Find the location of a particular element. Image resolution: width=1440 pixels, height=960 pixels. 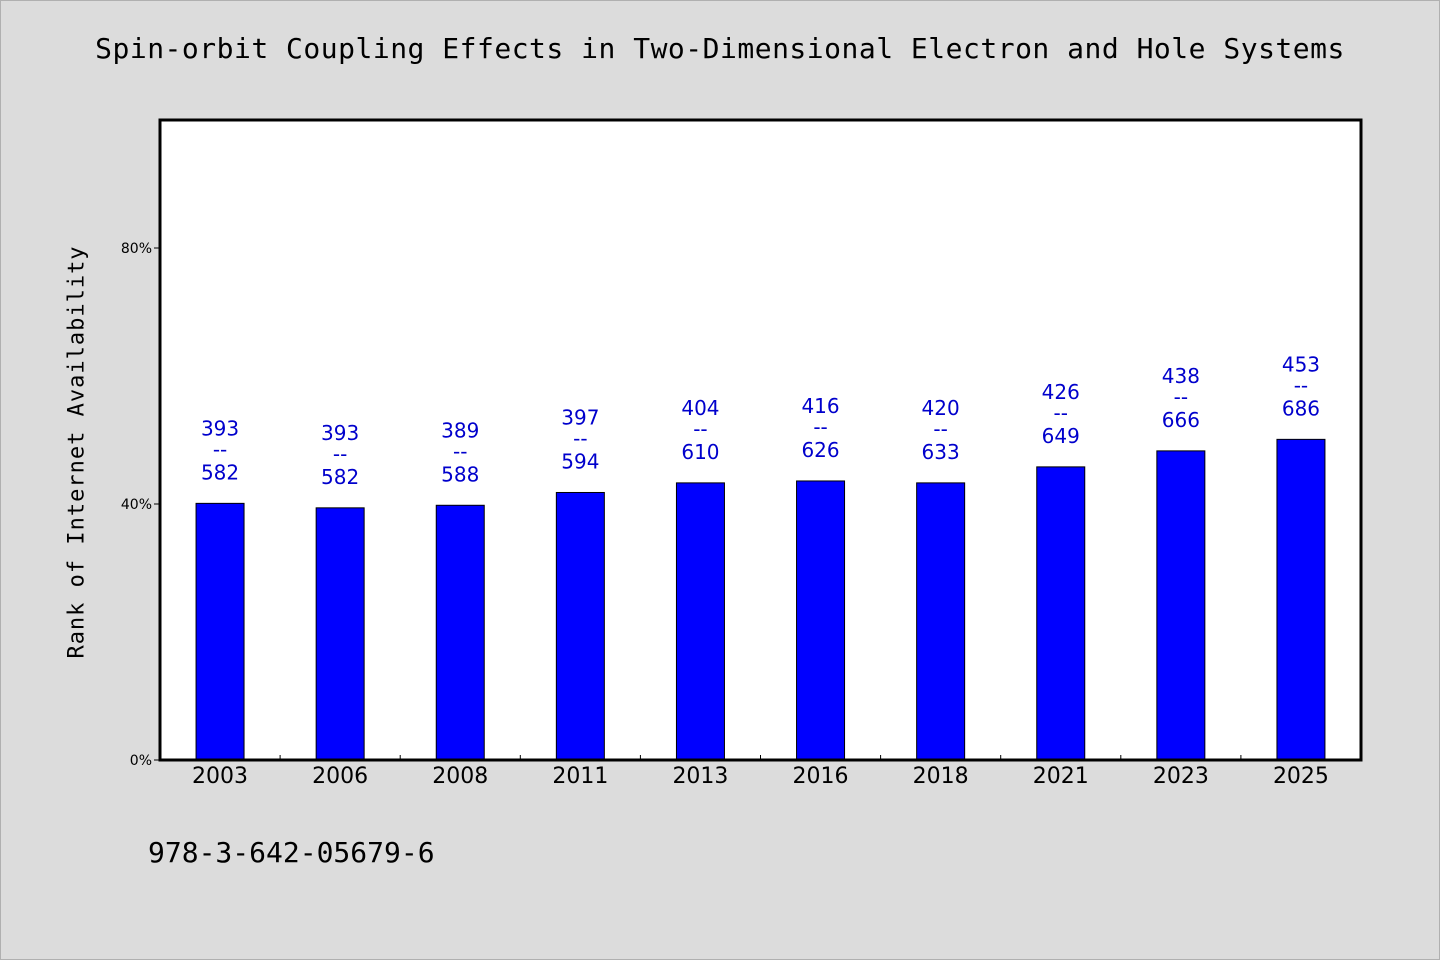

data-label: 626 is located at coordinates (820, 450).